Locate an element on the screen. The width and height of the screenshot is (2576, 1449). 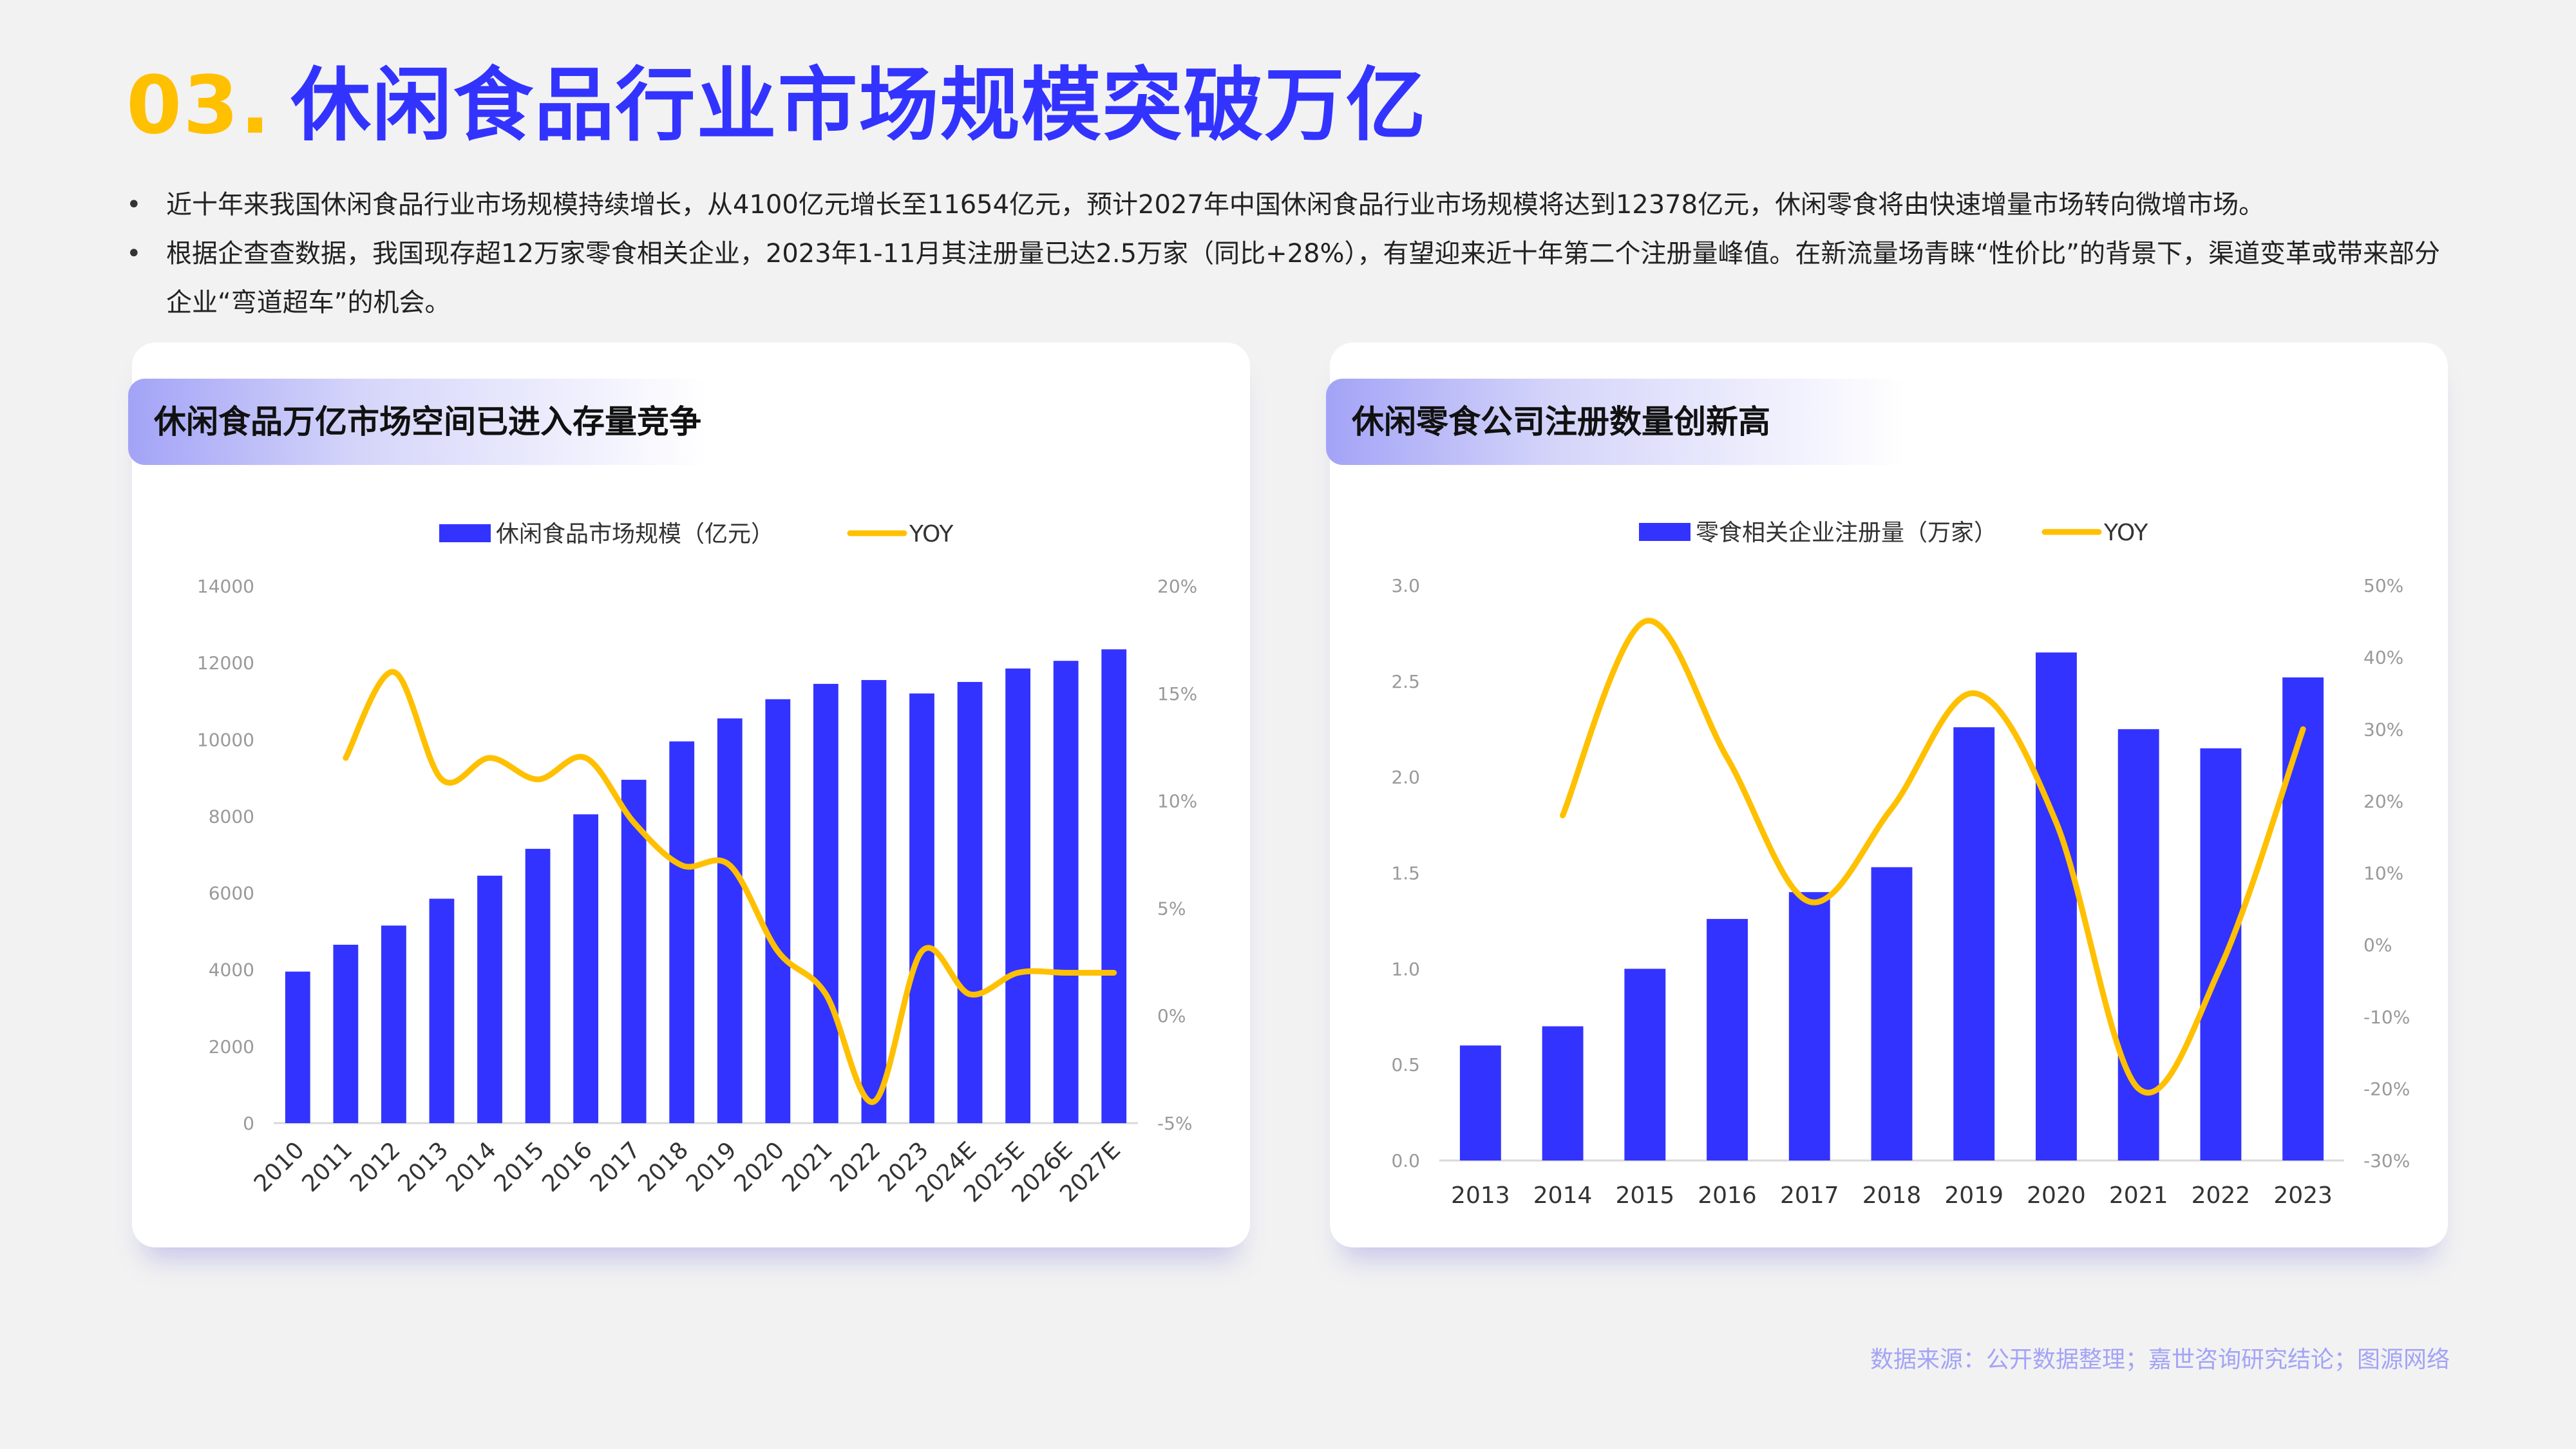
legend-label: 休闲食品市场规模（亿元） is located at coordinates (635, 534).